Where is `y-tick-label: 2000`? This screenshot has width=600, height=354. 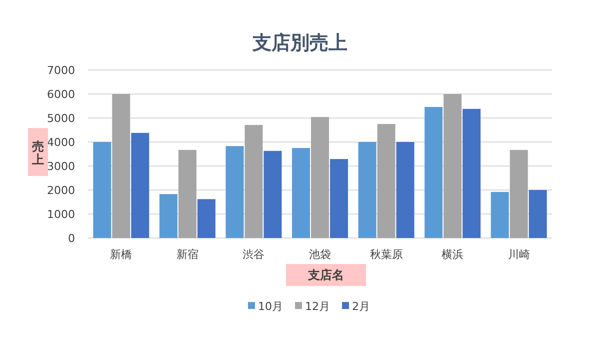
y-tick-label: 2000 is located at coordinates (61, 190).